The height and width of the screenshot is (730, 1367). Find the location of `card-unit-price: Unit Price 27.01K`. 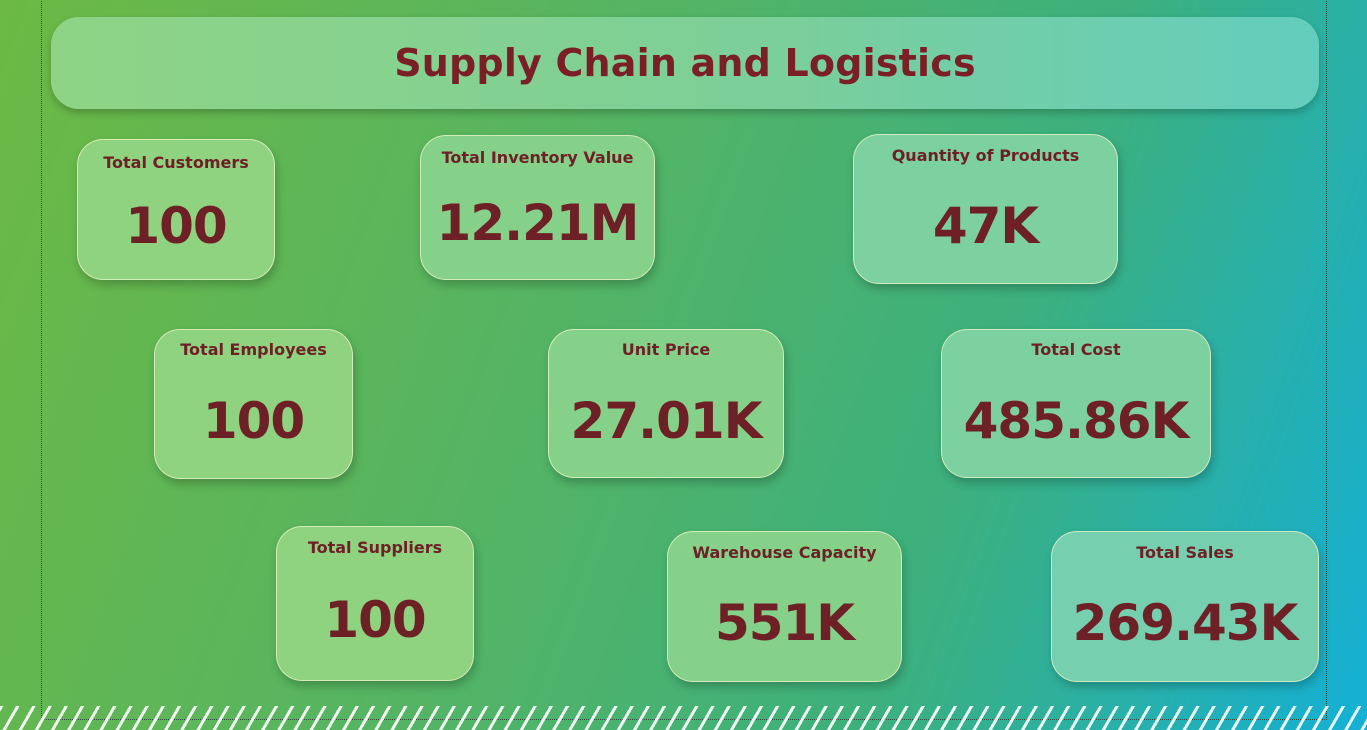

card-unit-price: Unit Price 27.01K is located at coordinates (666, 403).